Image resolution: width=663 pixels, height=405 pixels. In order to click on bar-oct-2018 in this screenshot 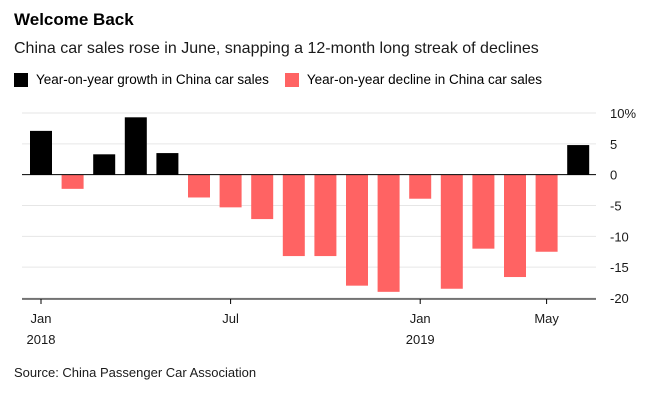, I will do `click(325, 215)`.